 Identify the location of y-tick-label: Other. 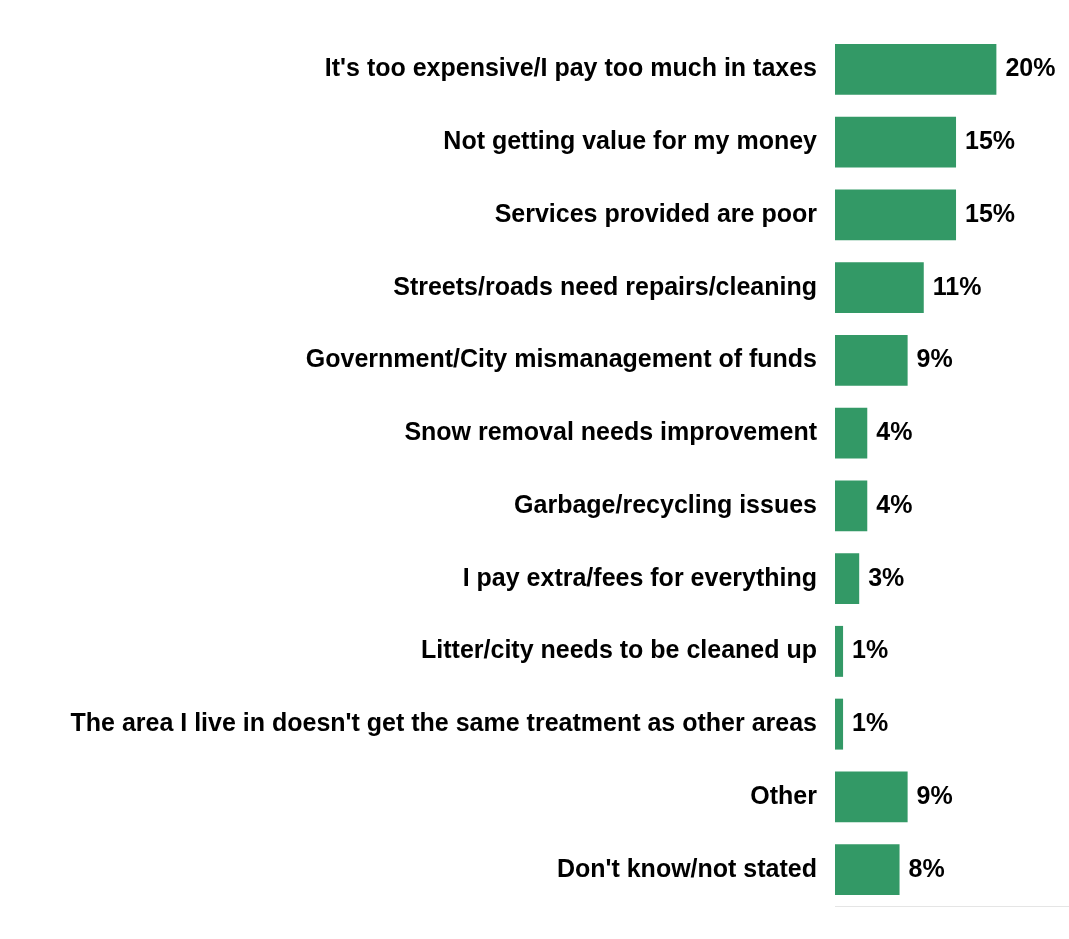
(784, 794).